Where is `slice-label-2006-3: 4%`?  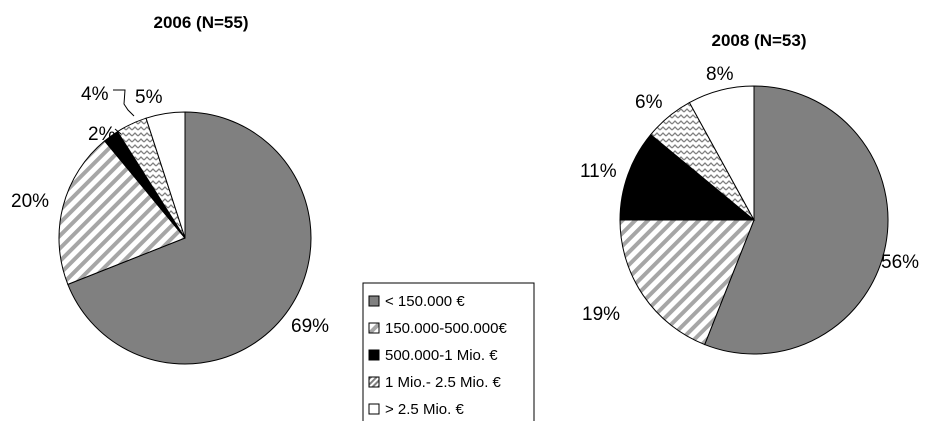
slice-label-2006-3: 4% is located at coordinates (95, 94).